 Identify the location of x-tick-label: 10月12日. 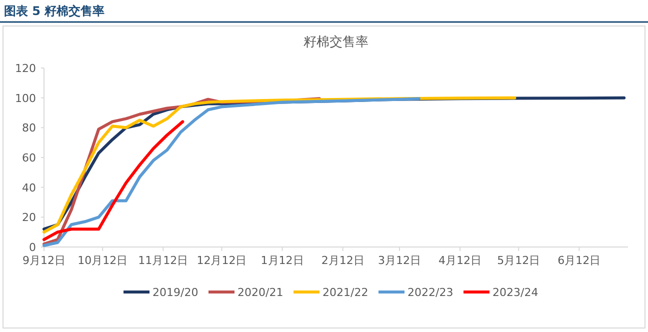
(103, 260).